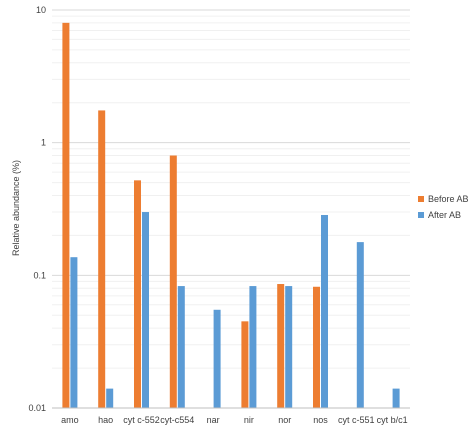 The image size is (474, 431). Describe the element at coordinates (281, 346) in the screenshot. I see `bar-before-ab-nor` at that location.